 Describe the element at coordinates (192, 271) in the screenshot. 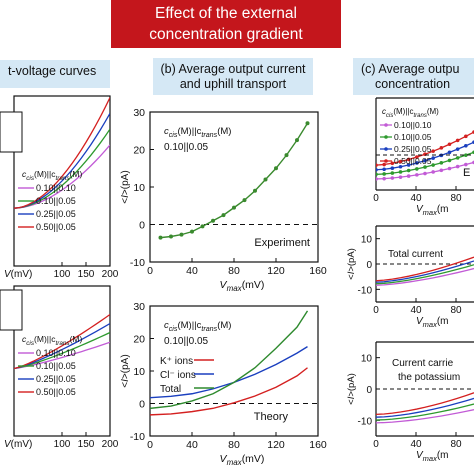

I see `b_top-xtick-label: 40` at that location.